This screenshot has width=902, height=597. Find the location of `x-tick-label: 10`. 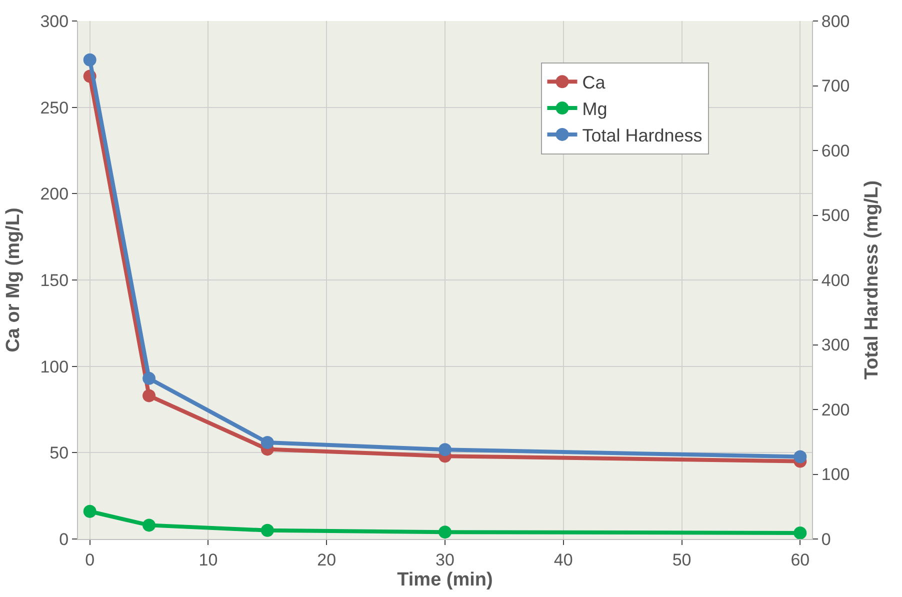

x-tick-label: 10 is located at coordinates (208, 560).